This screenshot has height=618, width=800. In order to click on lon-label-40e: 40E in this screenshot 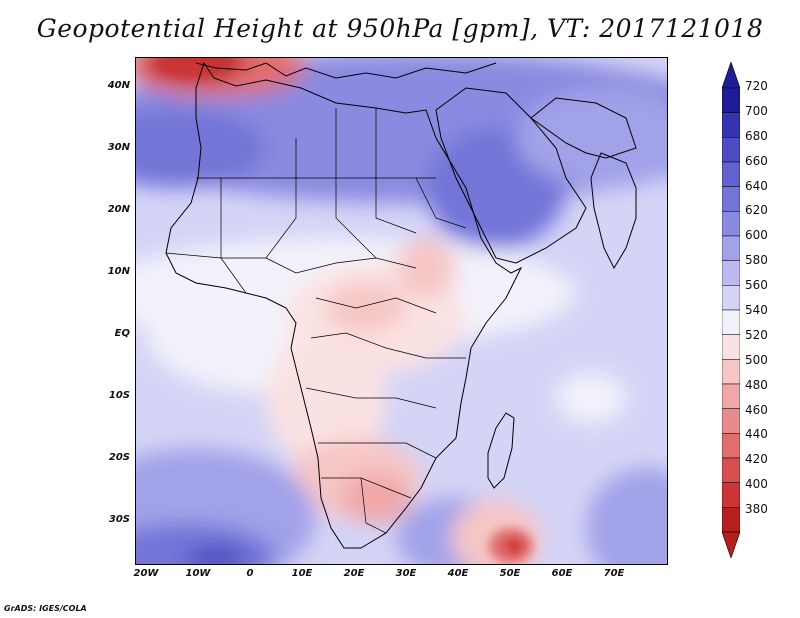, I will do `click(458, 573)`.